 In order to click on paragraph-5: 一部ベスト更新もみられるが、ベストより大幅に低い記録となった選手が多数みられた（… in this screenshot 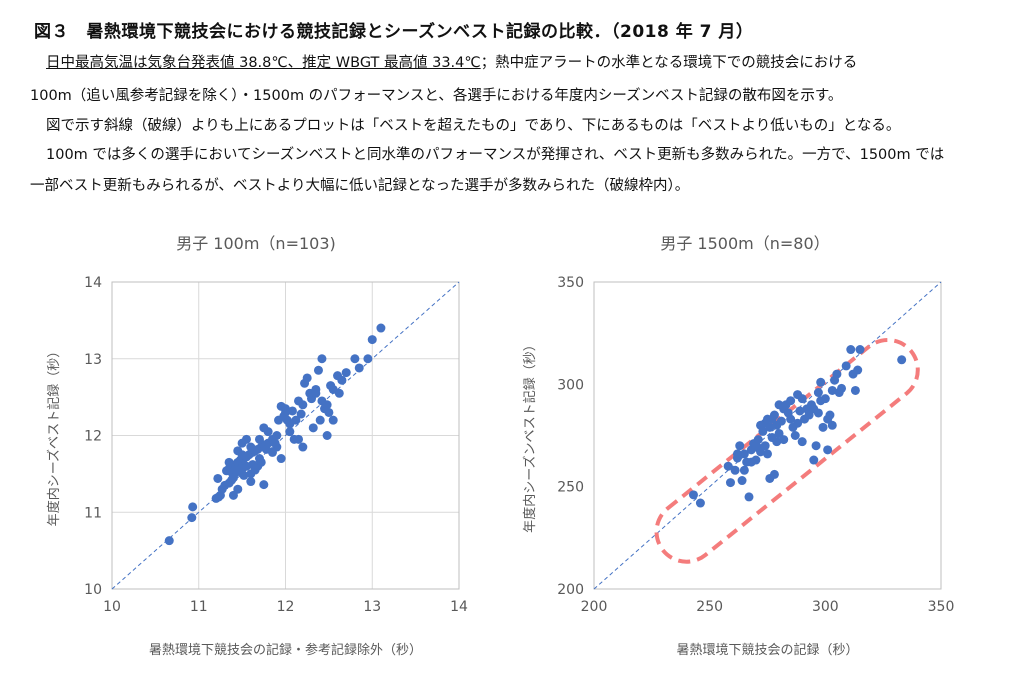, I will do `click(360, 186)`.